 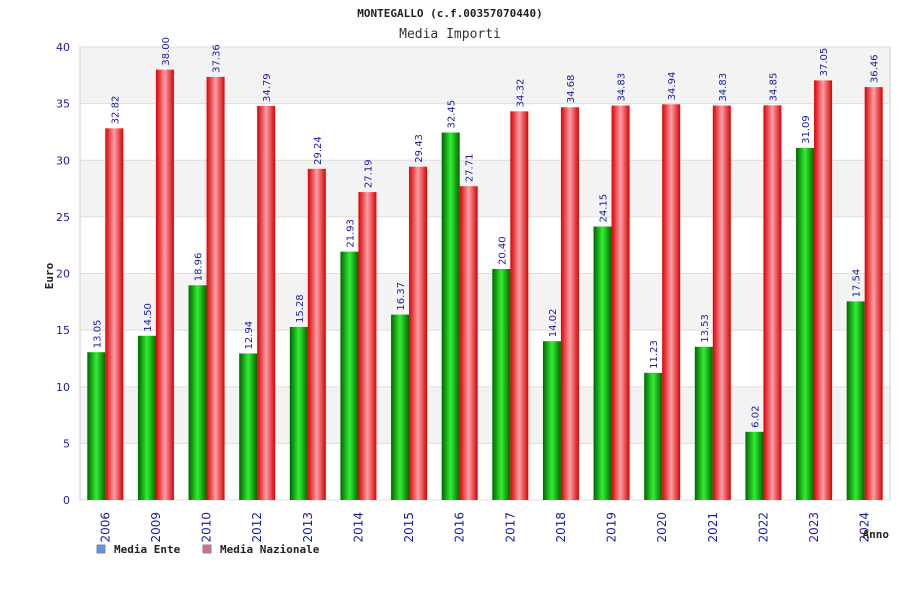 What do you see at coordinates (705, 328) in the screenshot?
I see `data-label: 13.53` at bounding box center [705, 328].